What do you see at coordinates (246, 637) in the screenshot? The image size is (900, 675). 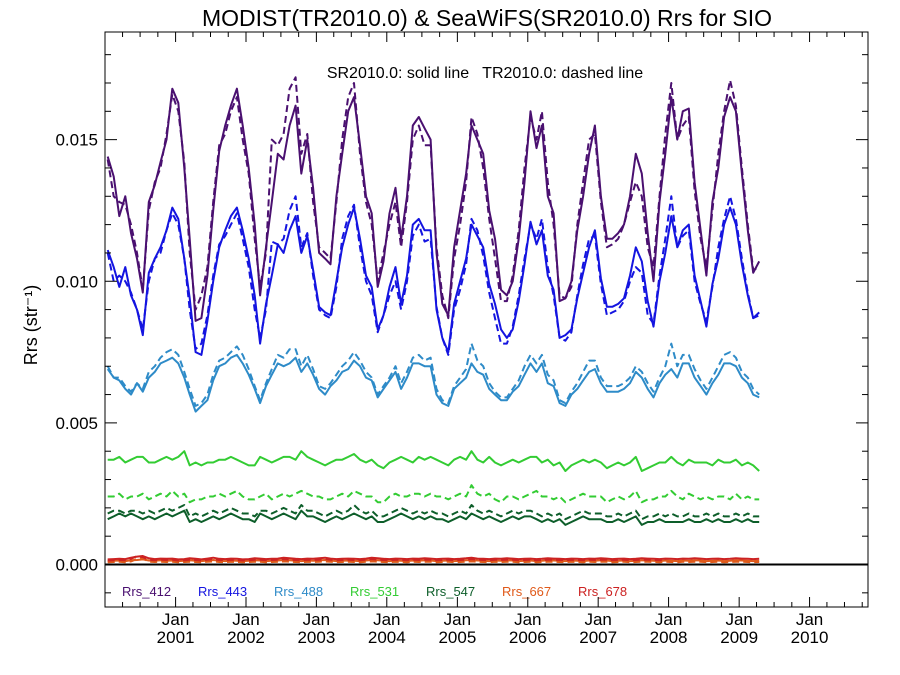 I see `x-tick-year: 2002` at bounding box center [246, 637].